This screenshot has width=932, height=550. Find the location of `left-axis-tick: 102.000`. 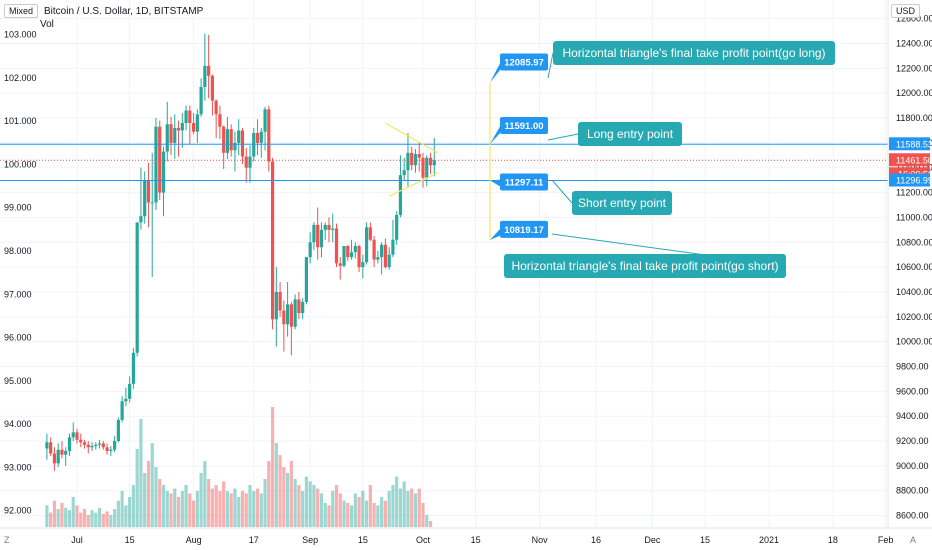

left-axis-tick: 102.000 is located at coordinates (20, 78).